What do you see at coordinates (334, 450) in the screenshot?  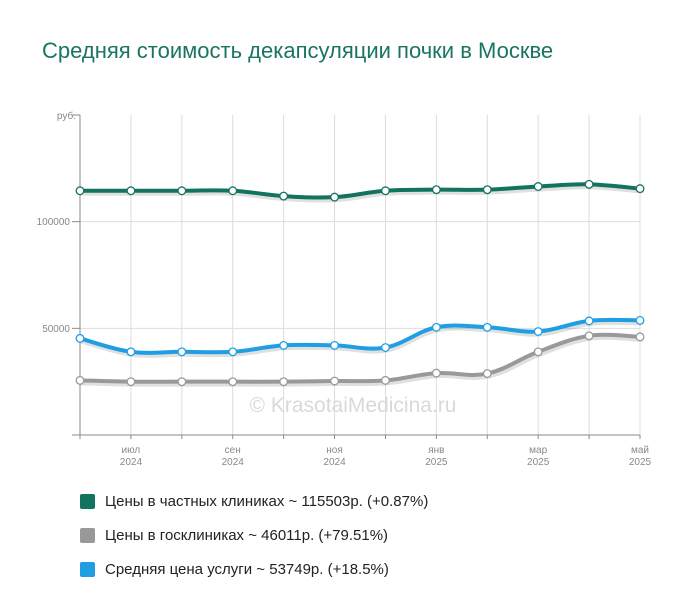 I see `x-tick-label: ноя` at bounding box center [334, 450].